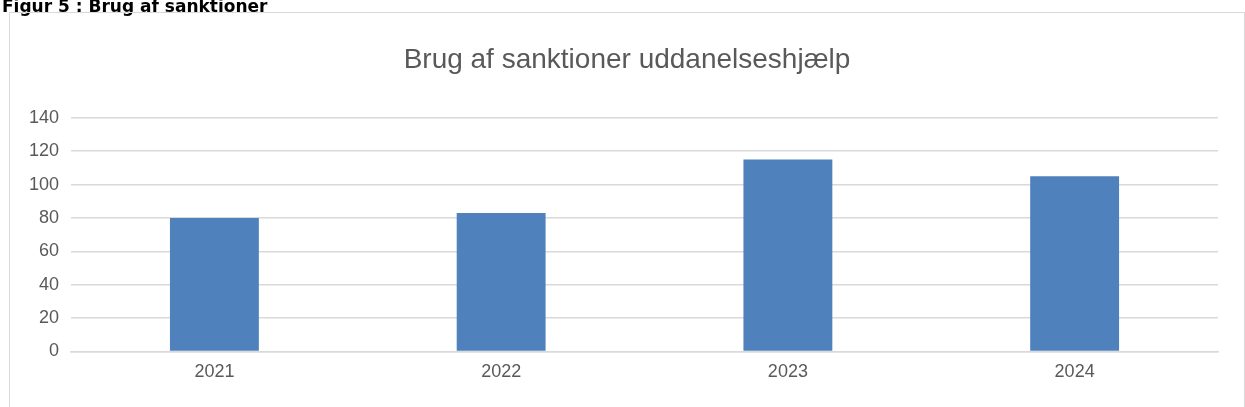  Describe the element at coordinates (44, 183) in the screenshot. I see `y-tick-label: 100` at that location.